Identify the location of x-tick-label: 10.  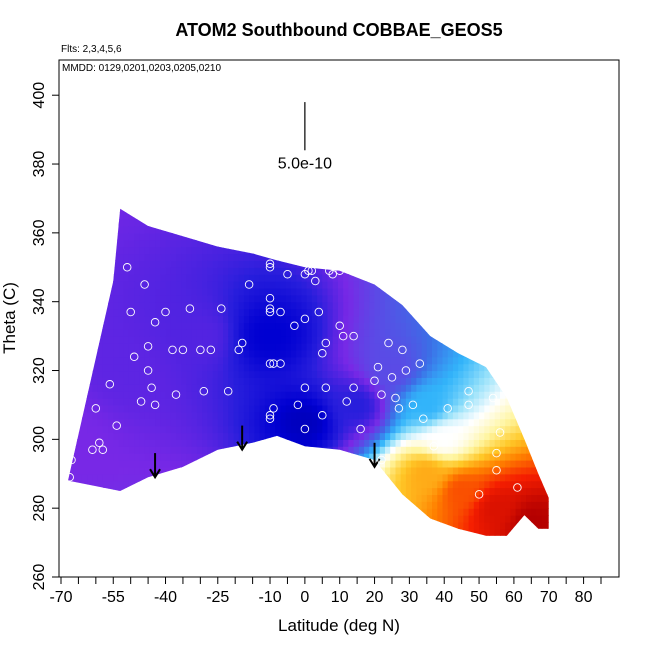
(340, 597).